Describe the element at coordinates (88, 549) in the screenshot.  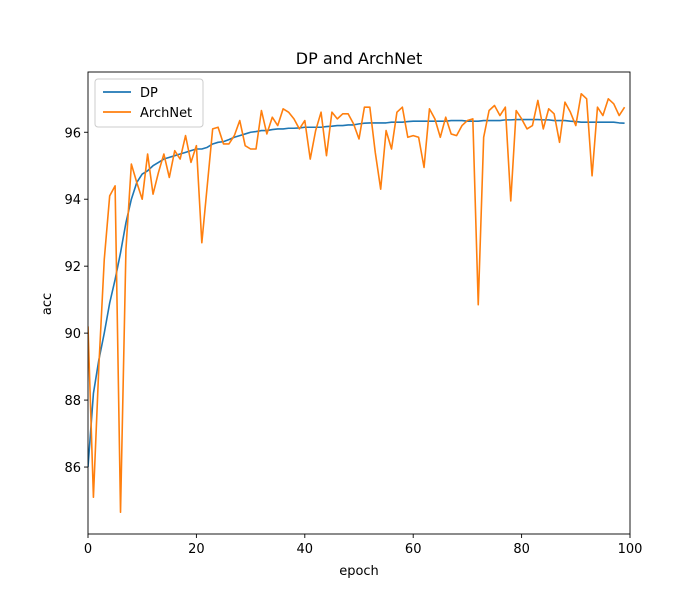
I see `x-tick-label: 0` at that location.